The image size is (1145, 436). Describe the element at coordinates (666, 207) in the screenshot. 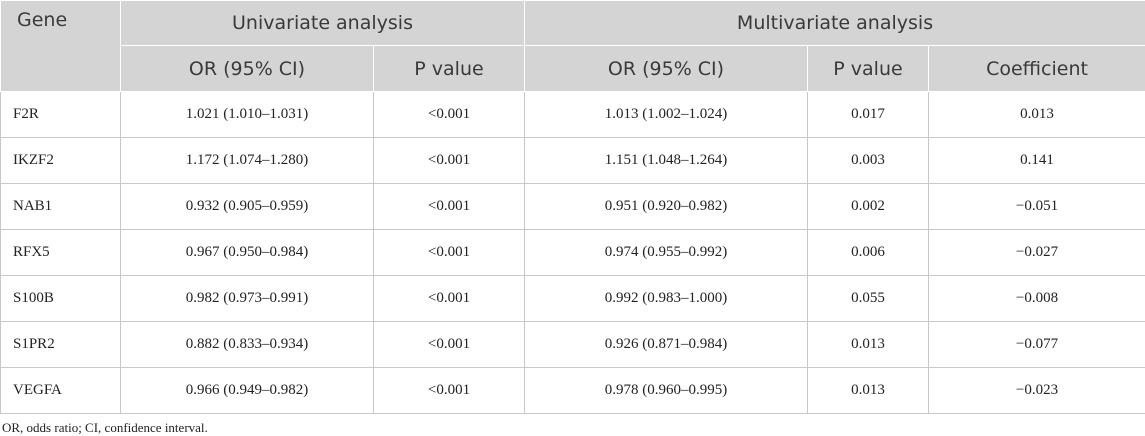

I see `cell-multi-or: 0.951 (0.920–0.982)` at that location.